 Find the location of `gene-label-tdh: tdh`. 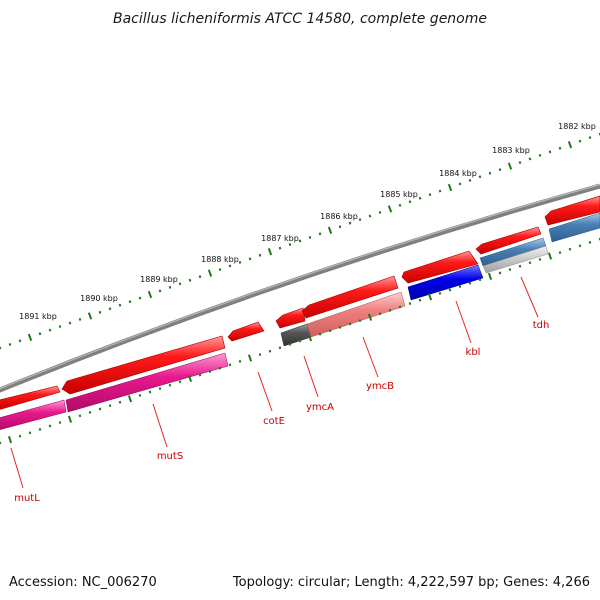

gene-label-tdh: tdh is located at coordinates (541, 325).